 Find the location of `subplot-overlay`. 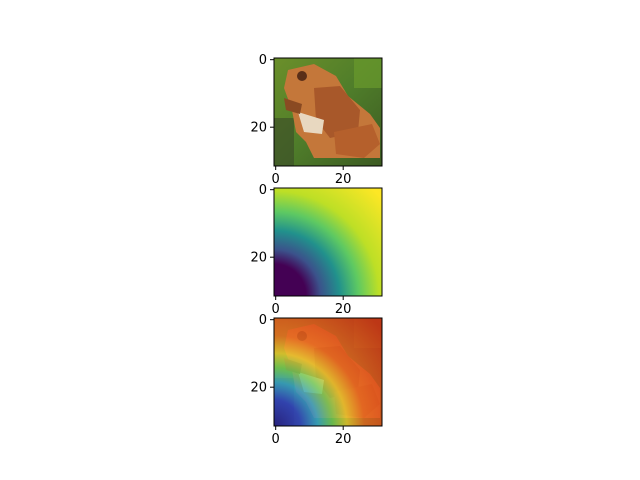

subplot-overlay is located at coordinates (328, 372).